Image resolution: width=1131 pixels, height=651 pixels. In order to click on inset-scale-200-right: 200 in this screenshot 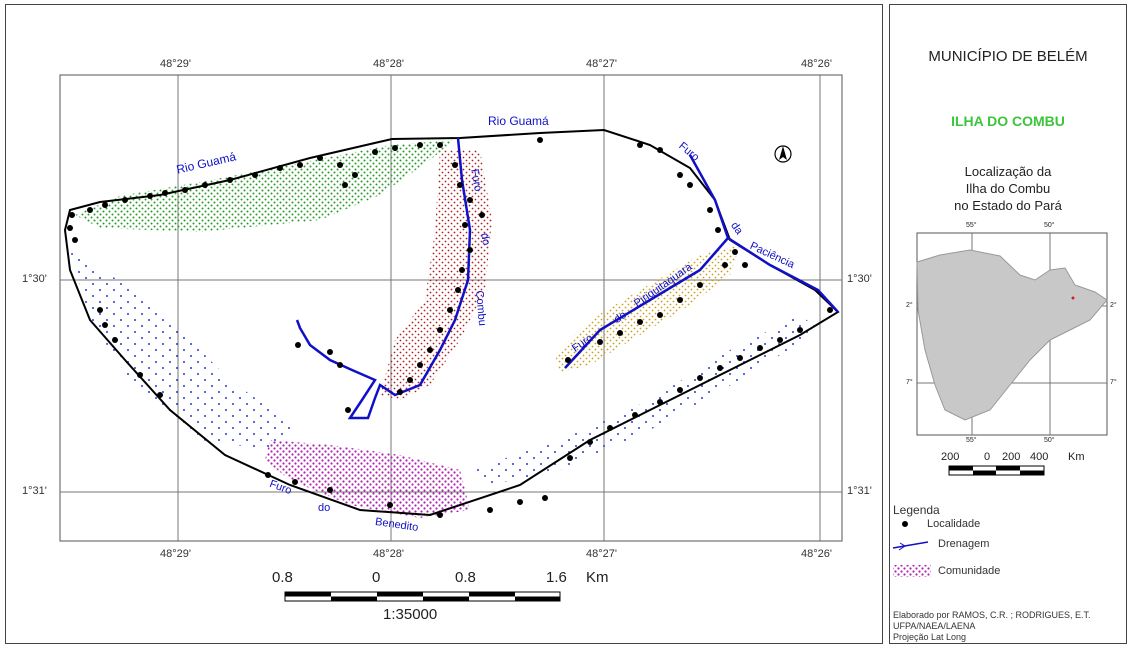, I will do `click(1011, 457)`.